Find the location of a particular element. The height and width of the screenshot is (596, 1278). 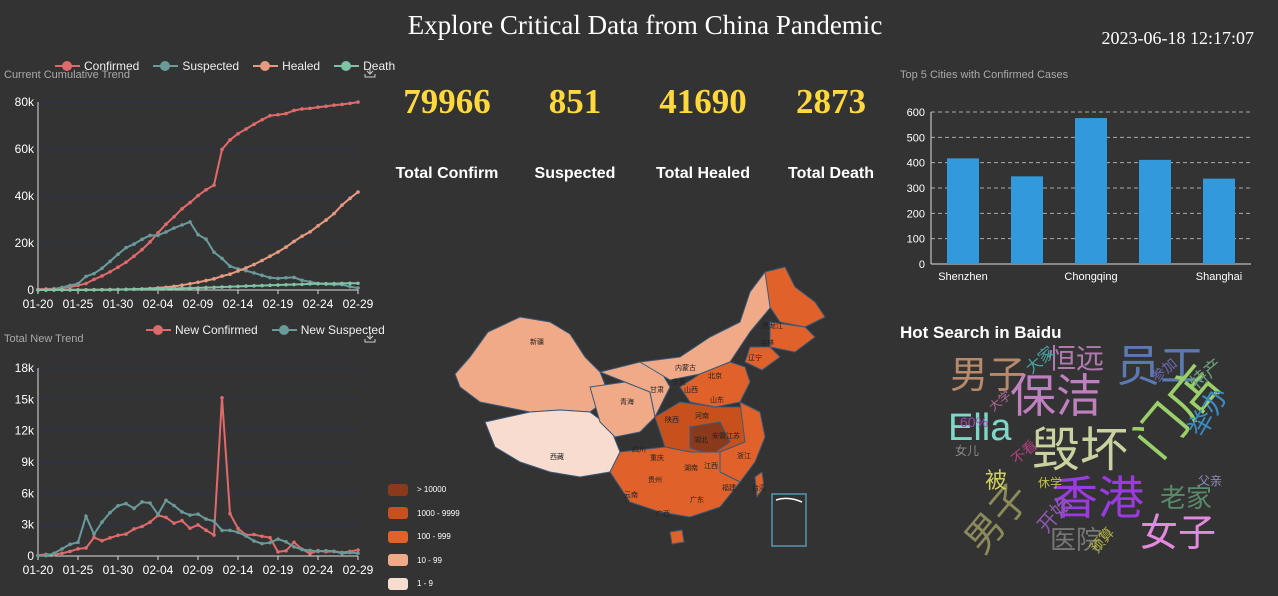

province-xinjiang is located at coordinates (532, 364).